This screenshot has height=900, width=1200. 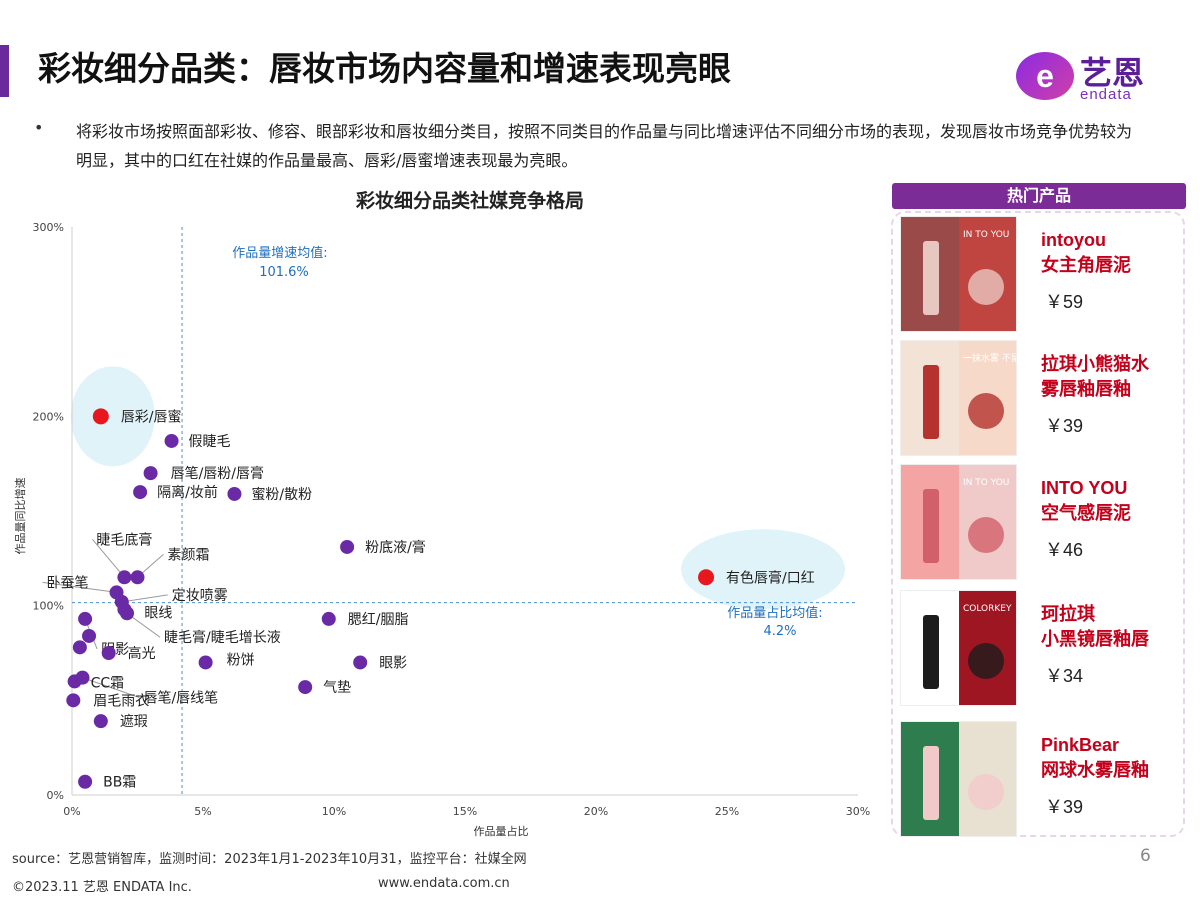 What do you see at coordinates (958, 398) in the screenshot?
I see `product-image: 一抹水雾 不留不沾` at bounding box center [958, 398].